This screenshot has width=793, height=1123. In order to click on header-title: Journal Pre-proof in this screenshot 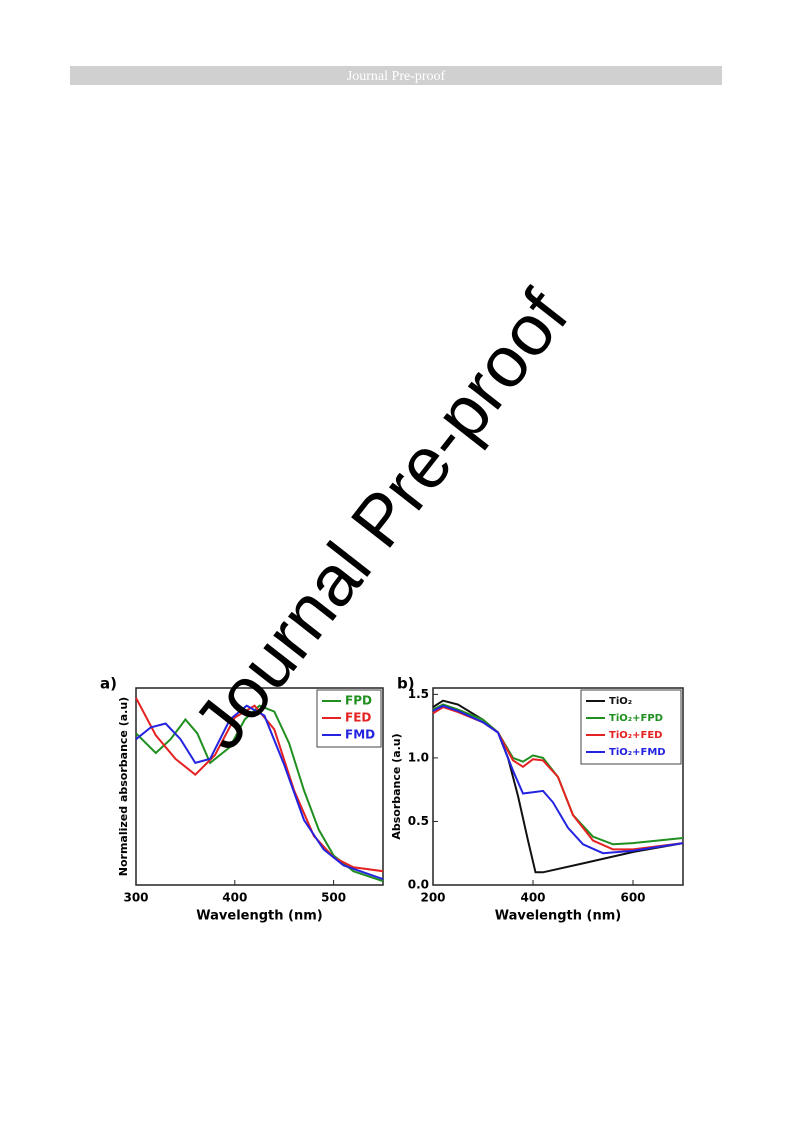, I will do `click(396, 76)`.